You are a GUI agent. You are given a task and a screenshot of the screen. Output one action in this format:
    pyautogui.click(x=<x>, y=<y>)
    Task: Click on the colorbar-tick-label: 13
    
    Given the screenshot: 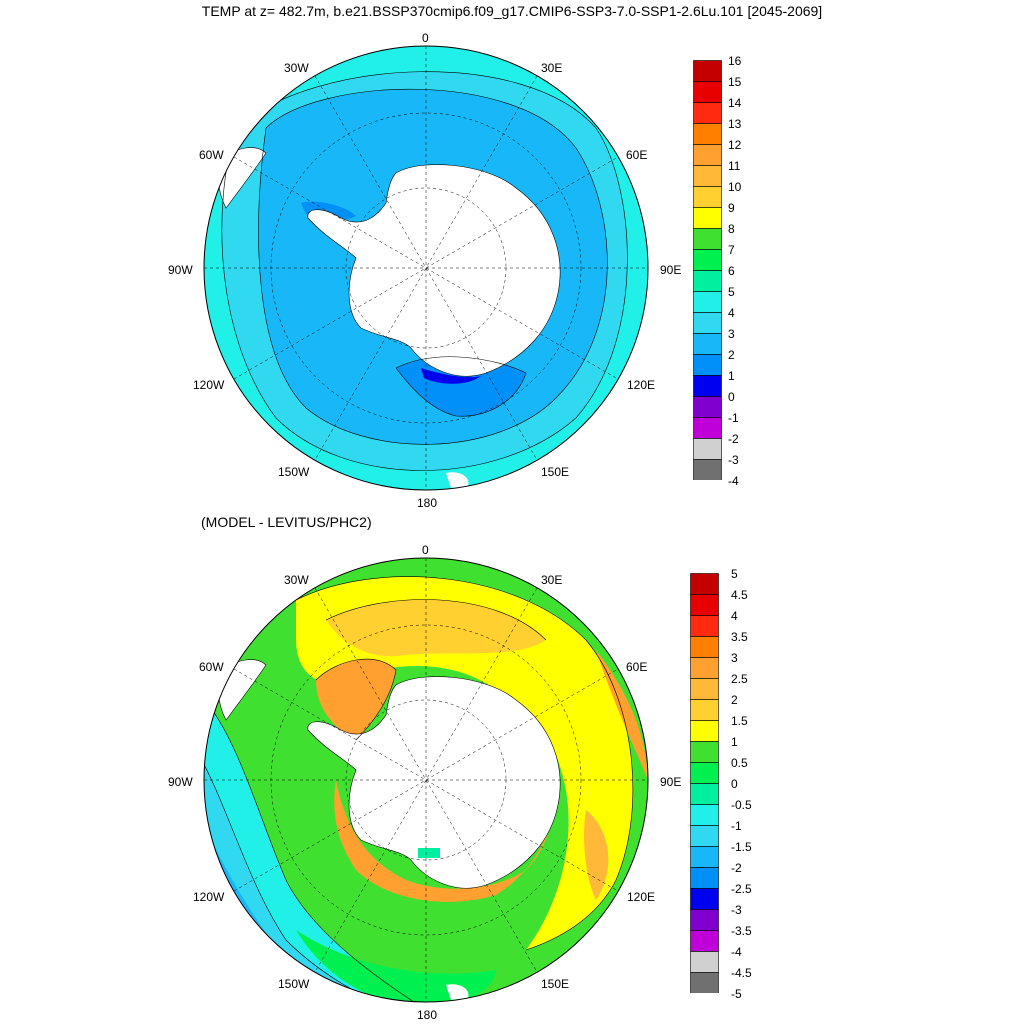 What is the action you would take?
    pyautogui.click(x=735, y=124)
    